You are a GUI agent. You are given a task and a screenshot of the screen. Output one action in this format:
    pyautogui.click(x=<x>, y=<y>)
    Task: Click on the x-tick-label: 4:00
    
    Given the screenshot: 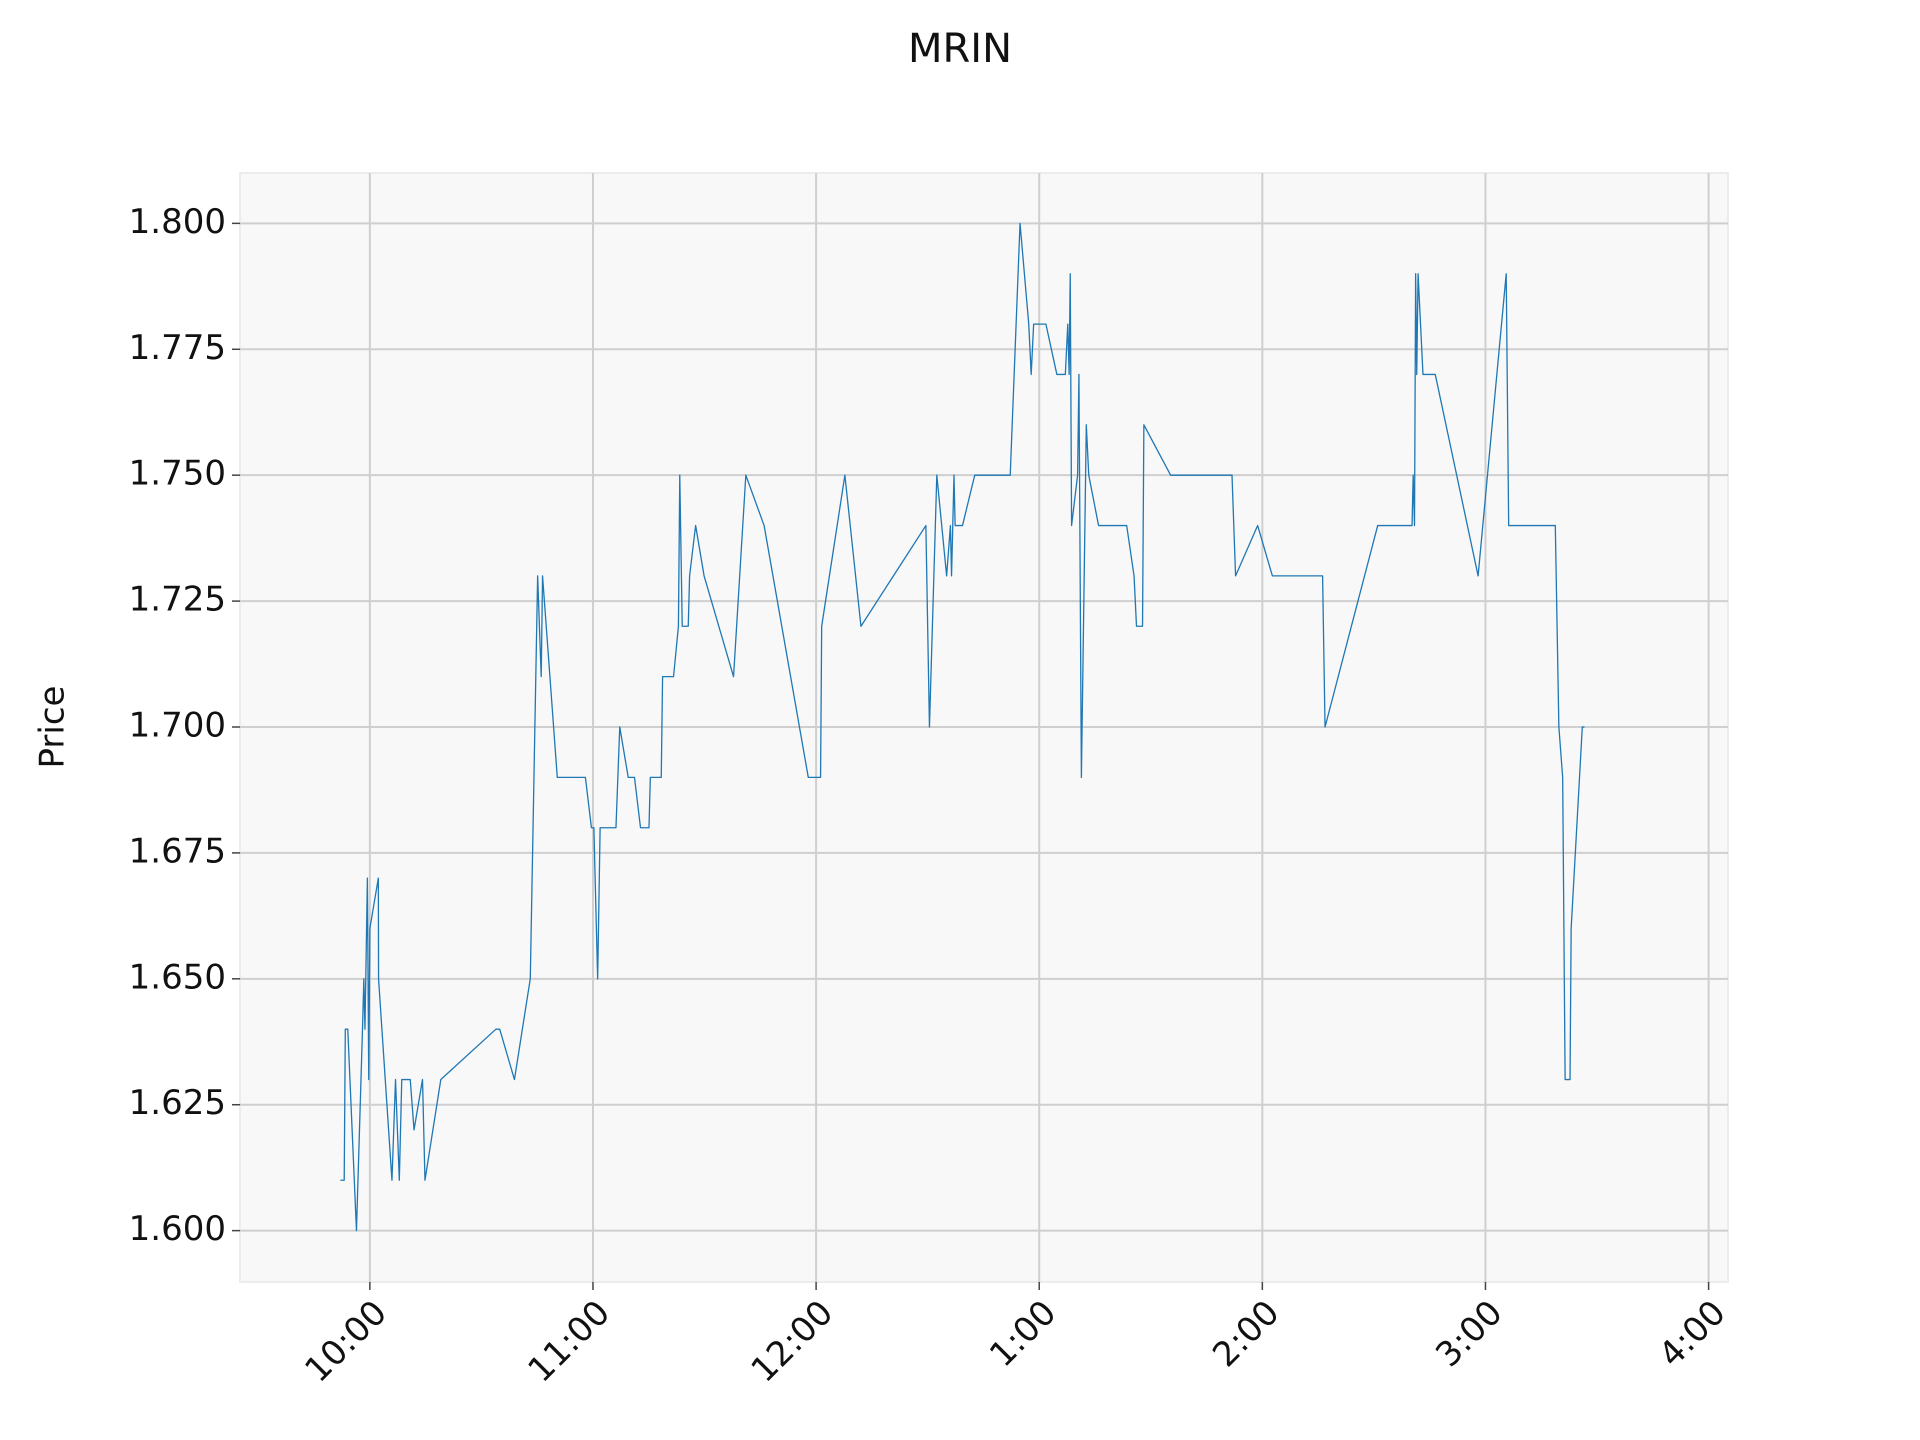 What is the action you would take?
    pyautogui.click(x=1692, y=1334)
    